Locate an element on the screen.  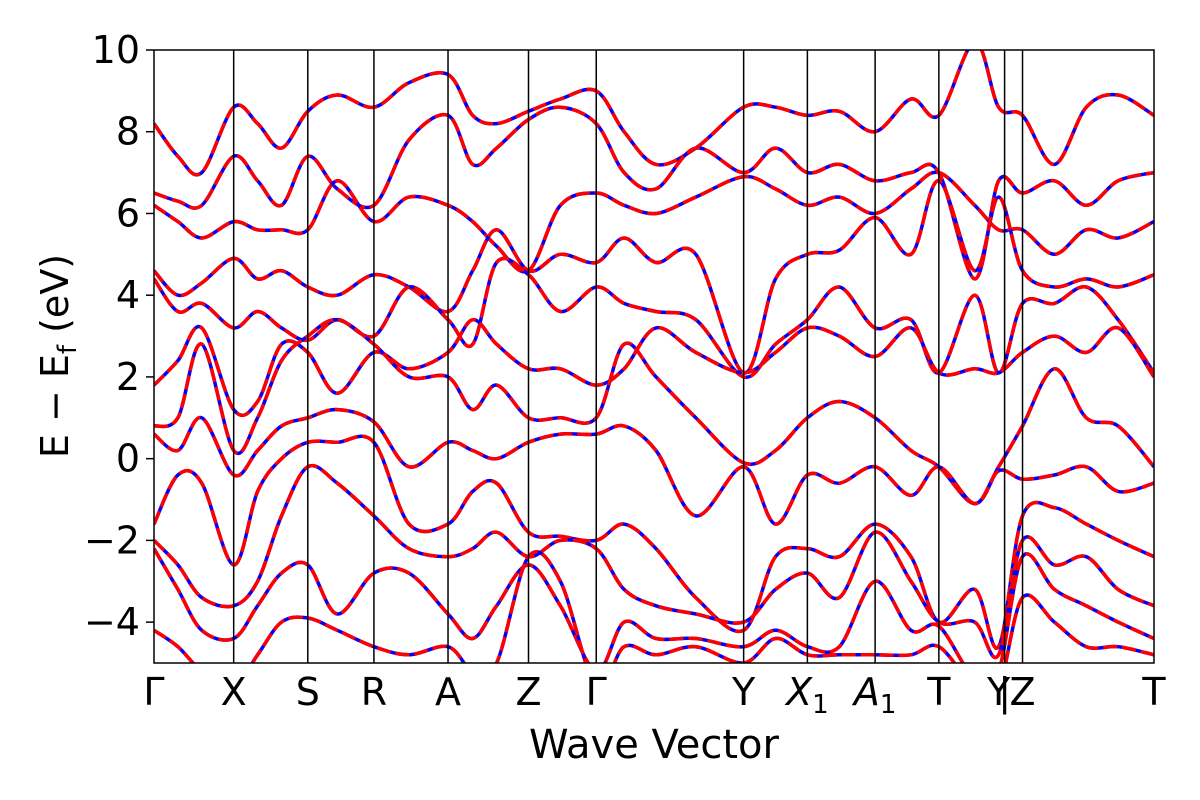
x-tick-label-12: | is located at coordinates (1004, 692).